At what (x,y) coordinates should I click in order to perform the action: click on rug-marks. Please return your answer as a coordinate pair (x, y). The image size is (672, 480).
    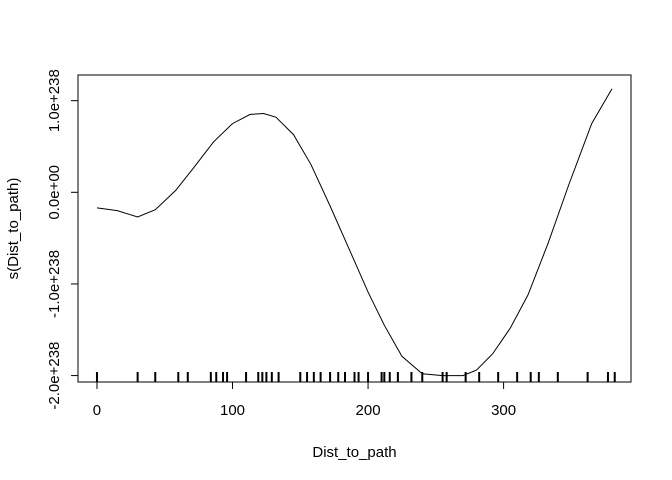
    Looking at the image, I should click on (355, 377).